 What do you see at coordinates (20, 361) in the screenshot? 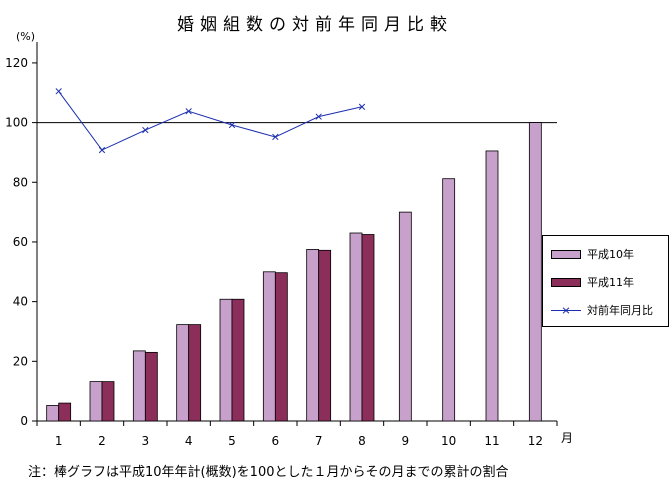
I see `y-tick-label: 20` at bounding box center [20, 361].